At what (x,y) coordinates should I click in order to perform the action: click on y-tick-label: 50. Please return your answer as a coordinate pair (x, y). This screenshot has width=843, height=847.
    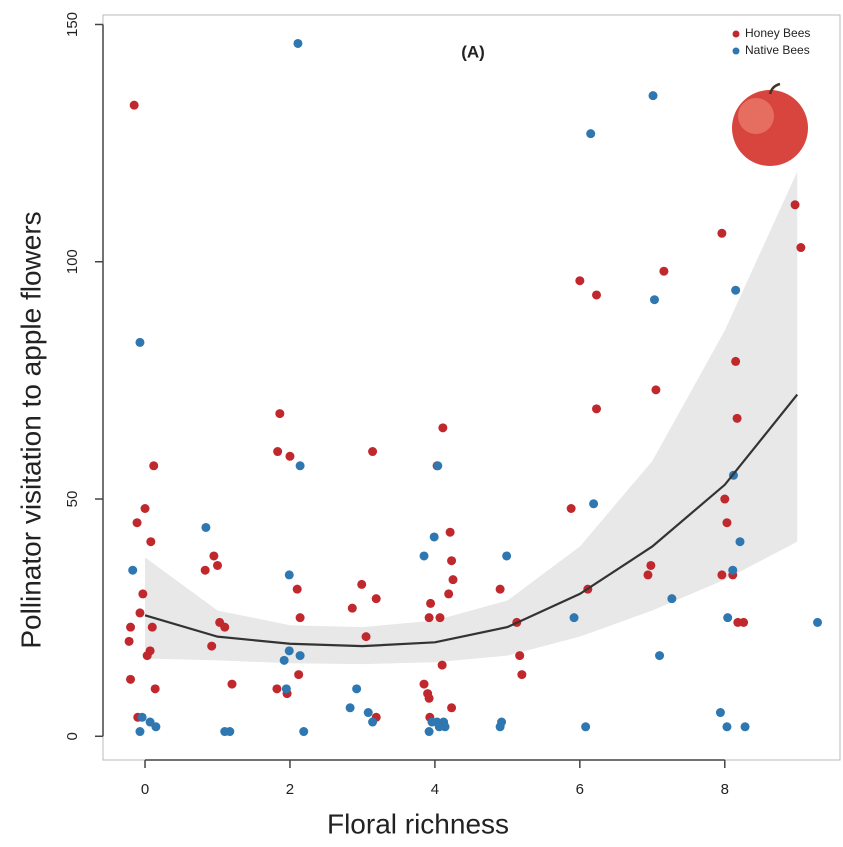
    Looking at the image, I should click on (72, 499).